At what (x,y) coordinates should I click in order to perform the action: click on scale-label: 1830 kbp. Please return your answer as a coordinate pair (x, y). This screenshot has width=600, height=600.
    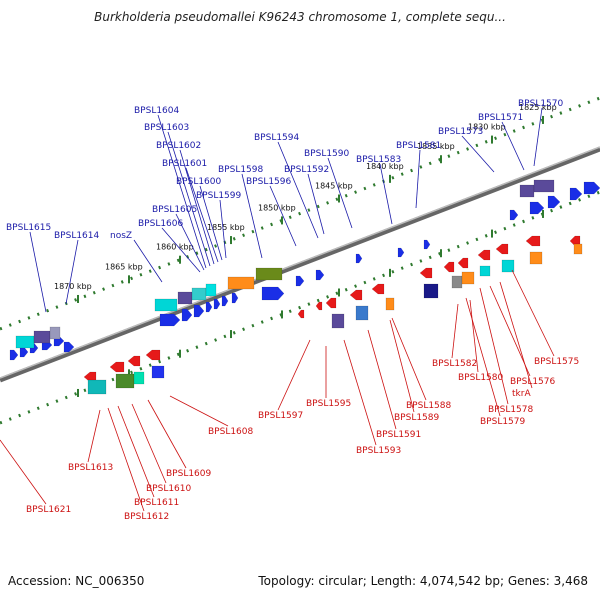
    Looking at the image, I should click on (487, 127).